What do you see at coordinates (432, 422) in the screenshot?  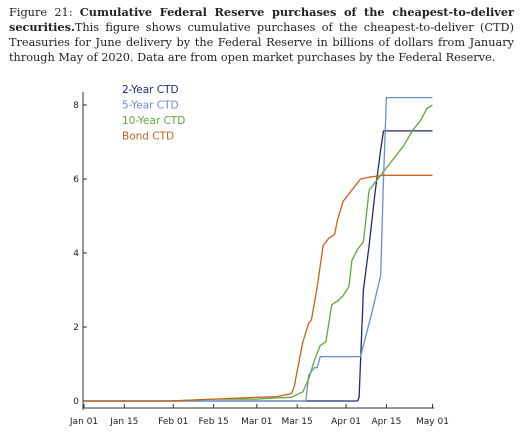 I see `x-tick-label: May 01` at bounding box center [432, 422].